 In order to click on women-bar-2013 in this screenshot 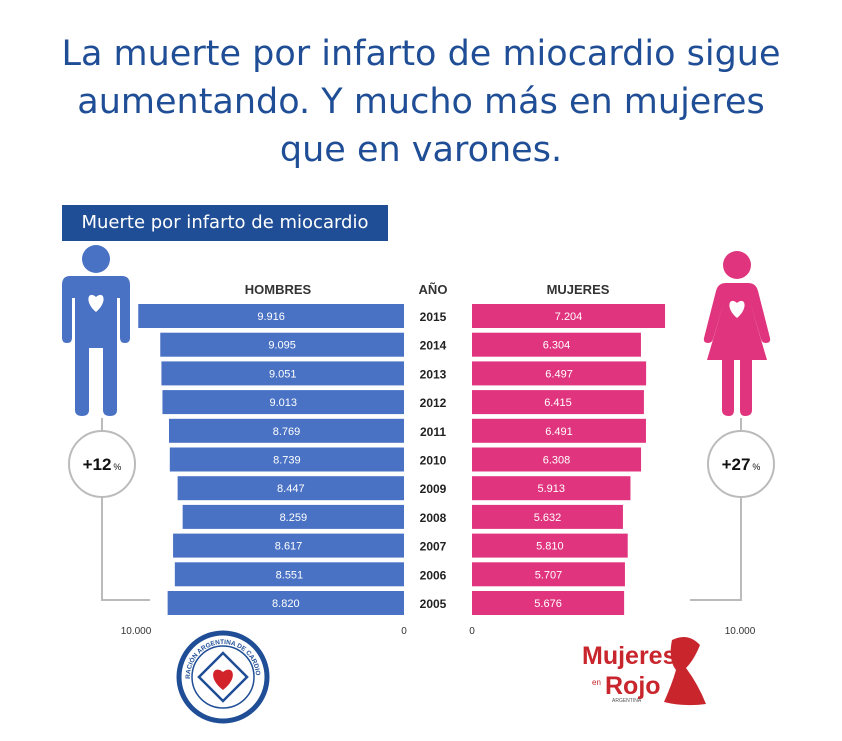, I will do `click(559, 373)`.